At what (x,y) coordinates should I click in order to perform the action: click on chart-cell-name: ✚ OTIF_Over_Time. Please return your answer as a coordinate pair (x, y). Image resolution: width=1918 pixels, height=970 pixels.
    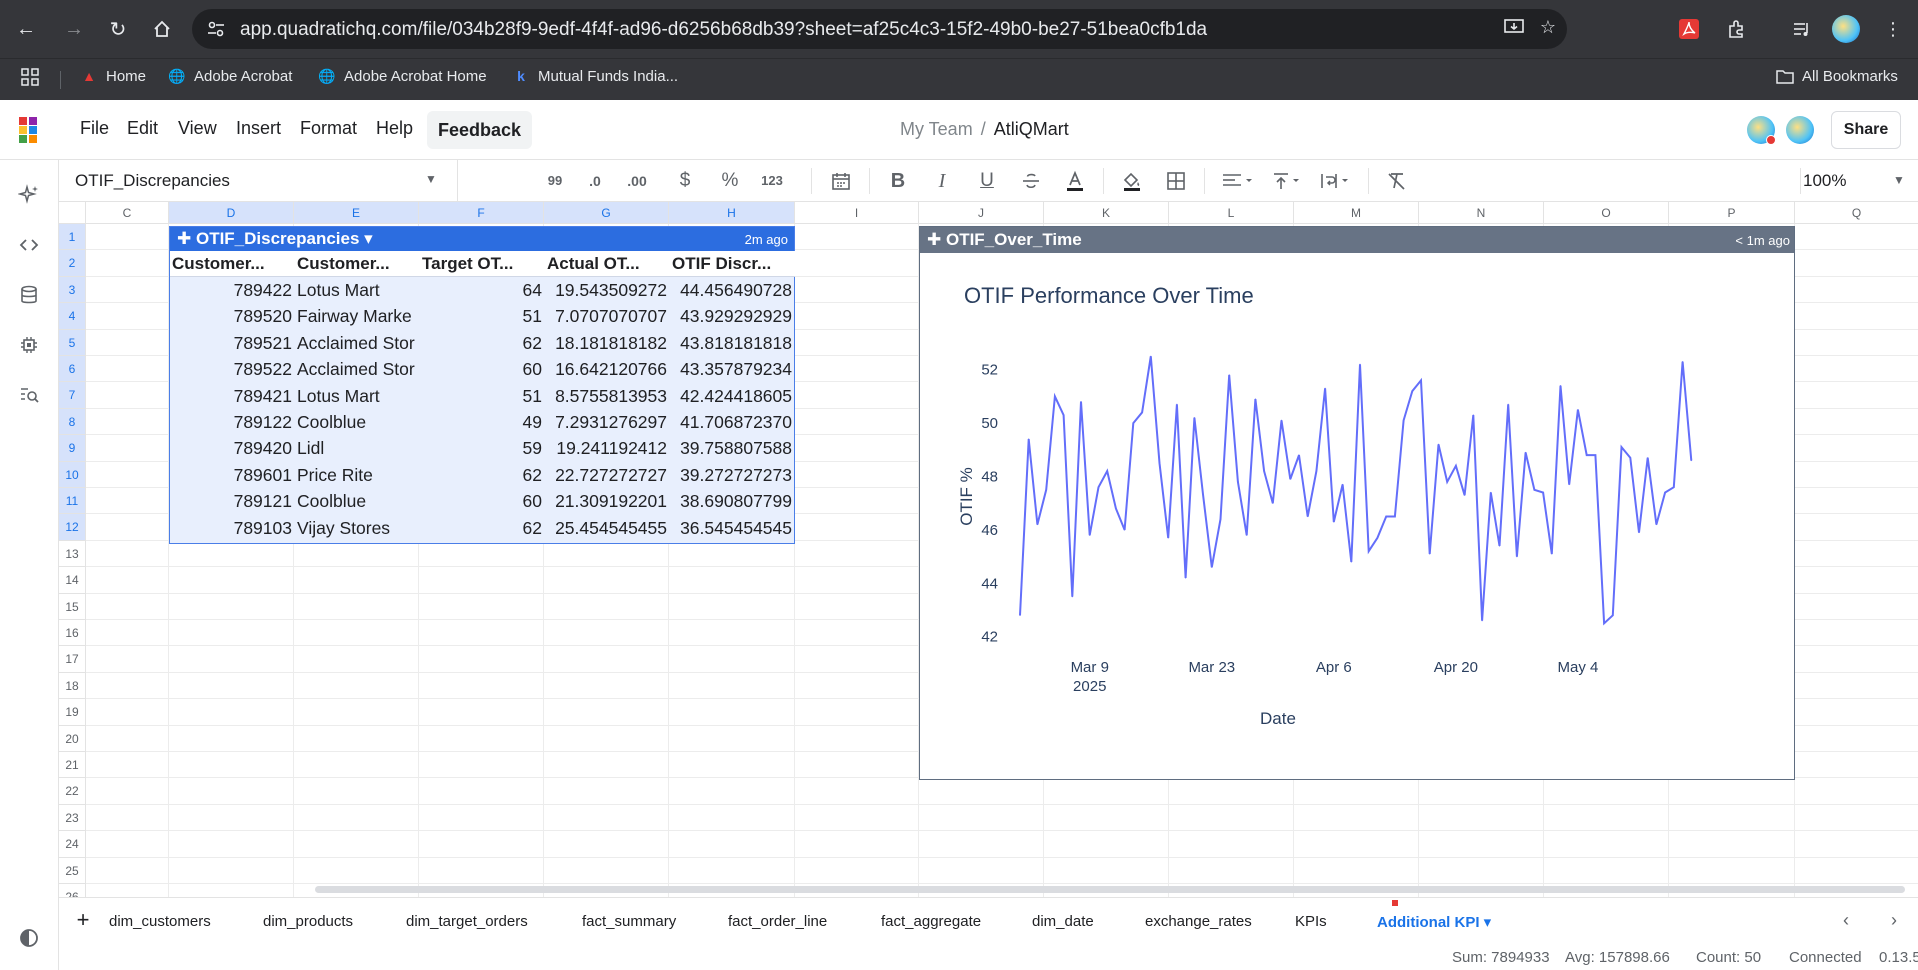
    Looking at the image, I should click on (1004, 239).